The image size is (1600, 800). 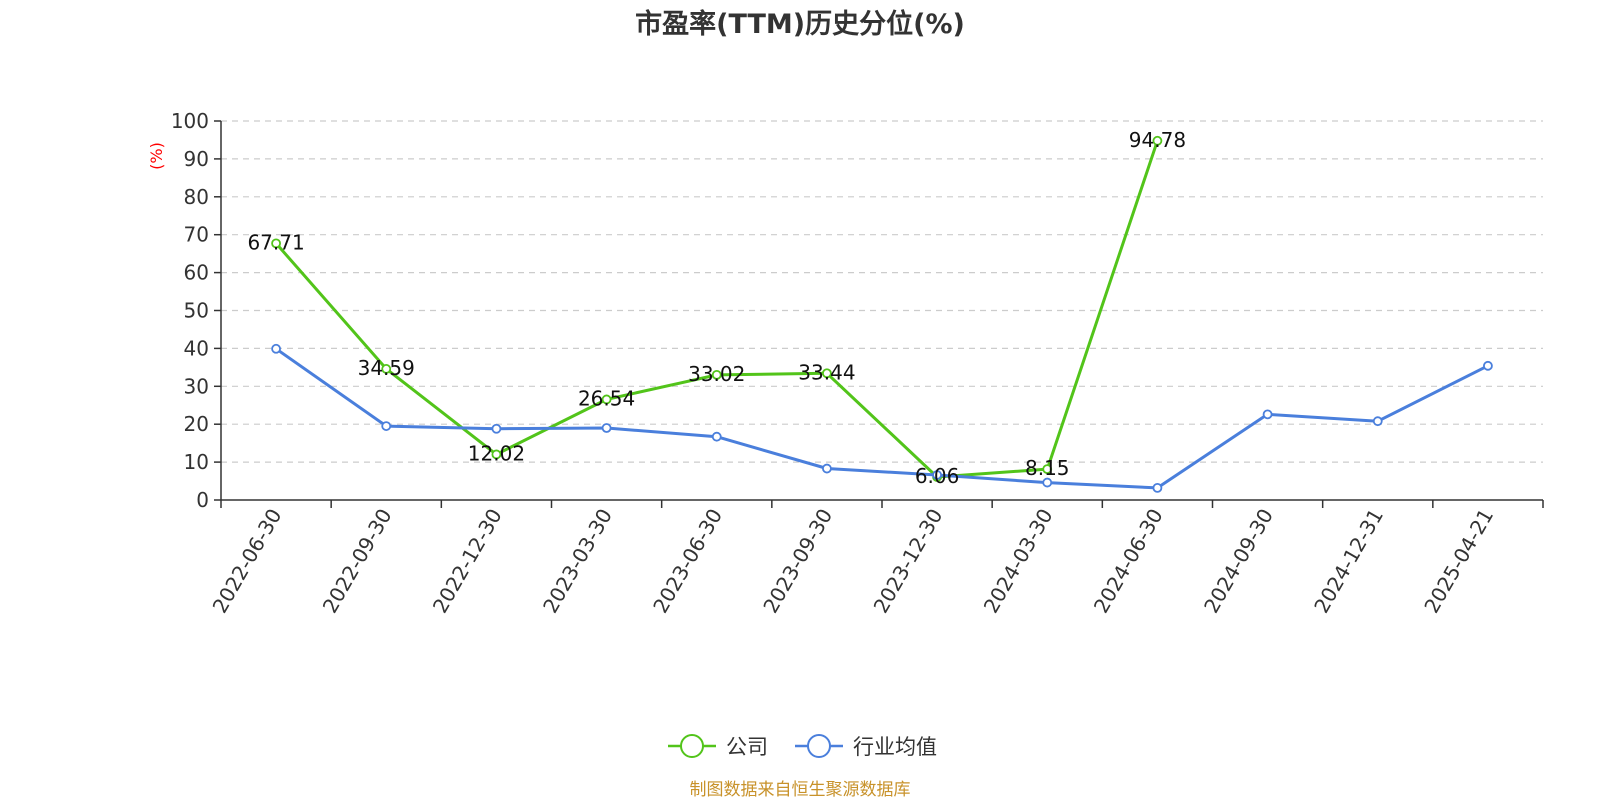 What do you see at coordinates (895, 747) in the screenshot?
I see `legend-label: 行业均值` at bounding box center [895, 747].